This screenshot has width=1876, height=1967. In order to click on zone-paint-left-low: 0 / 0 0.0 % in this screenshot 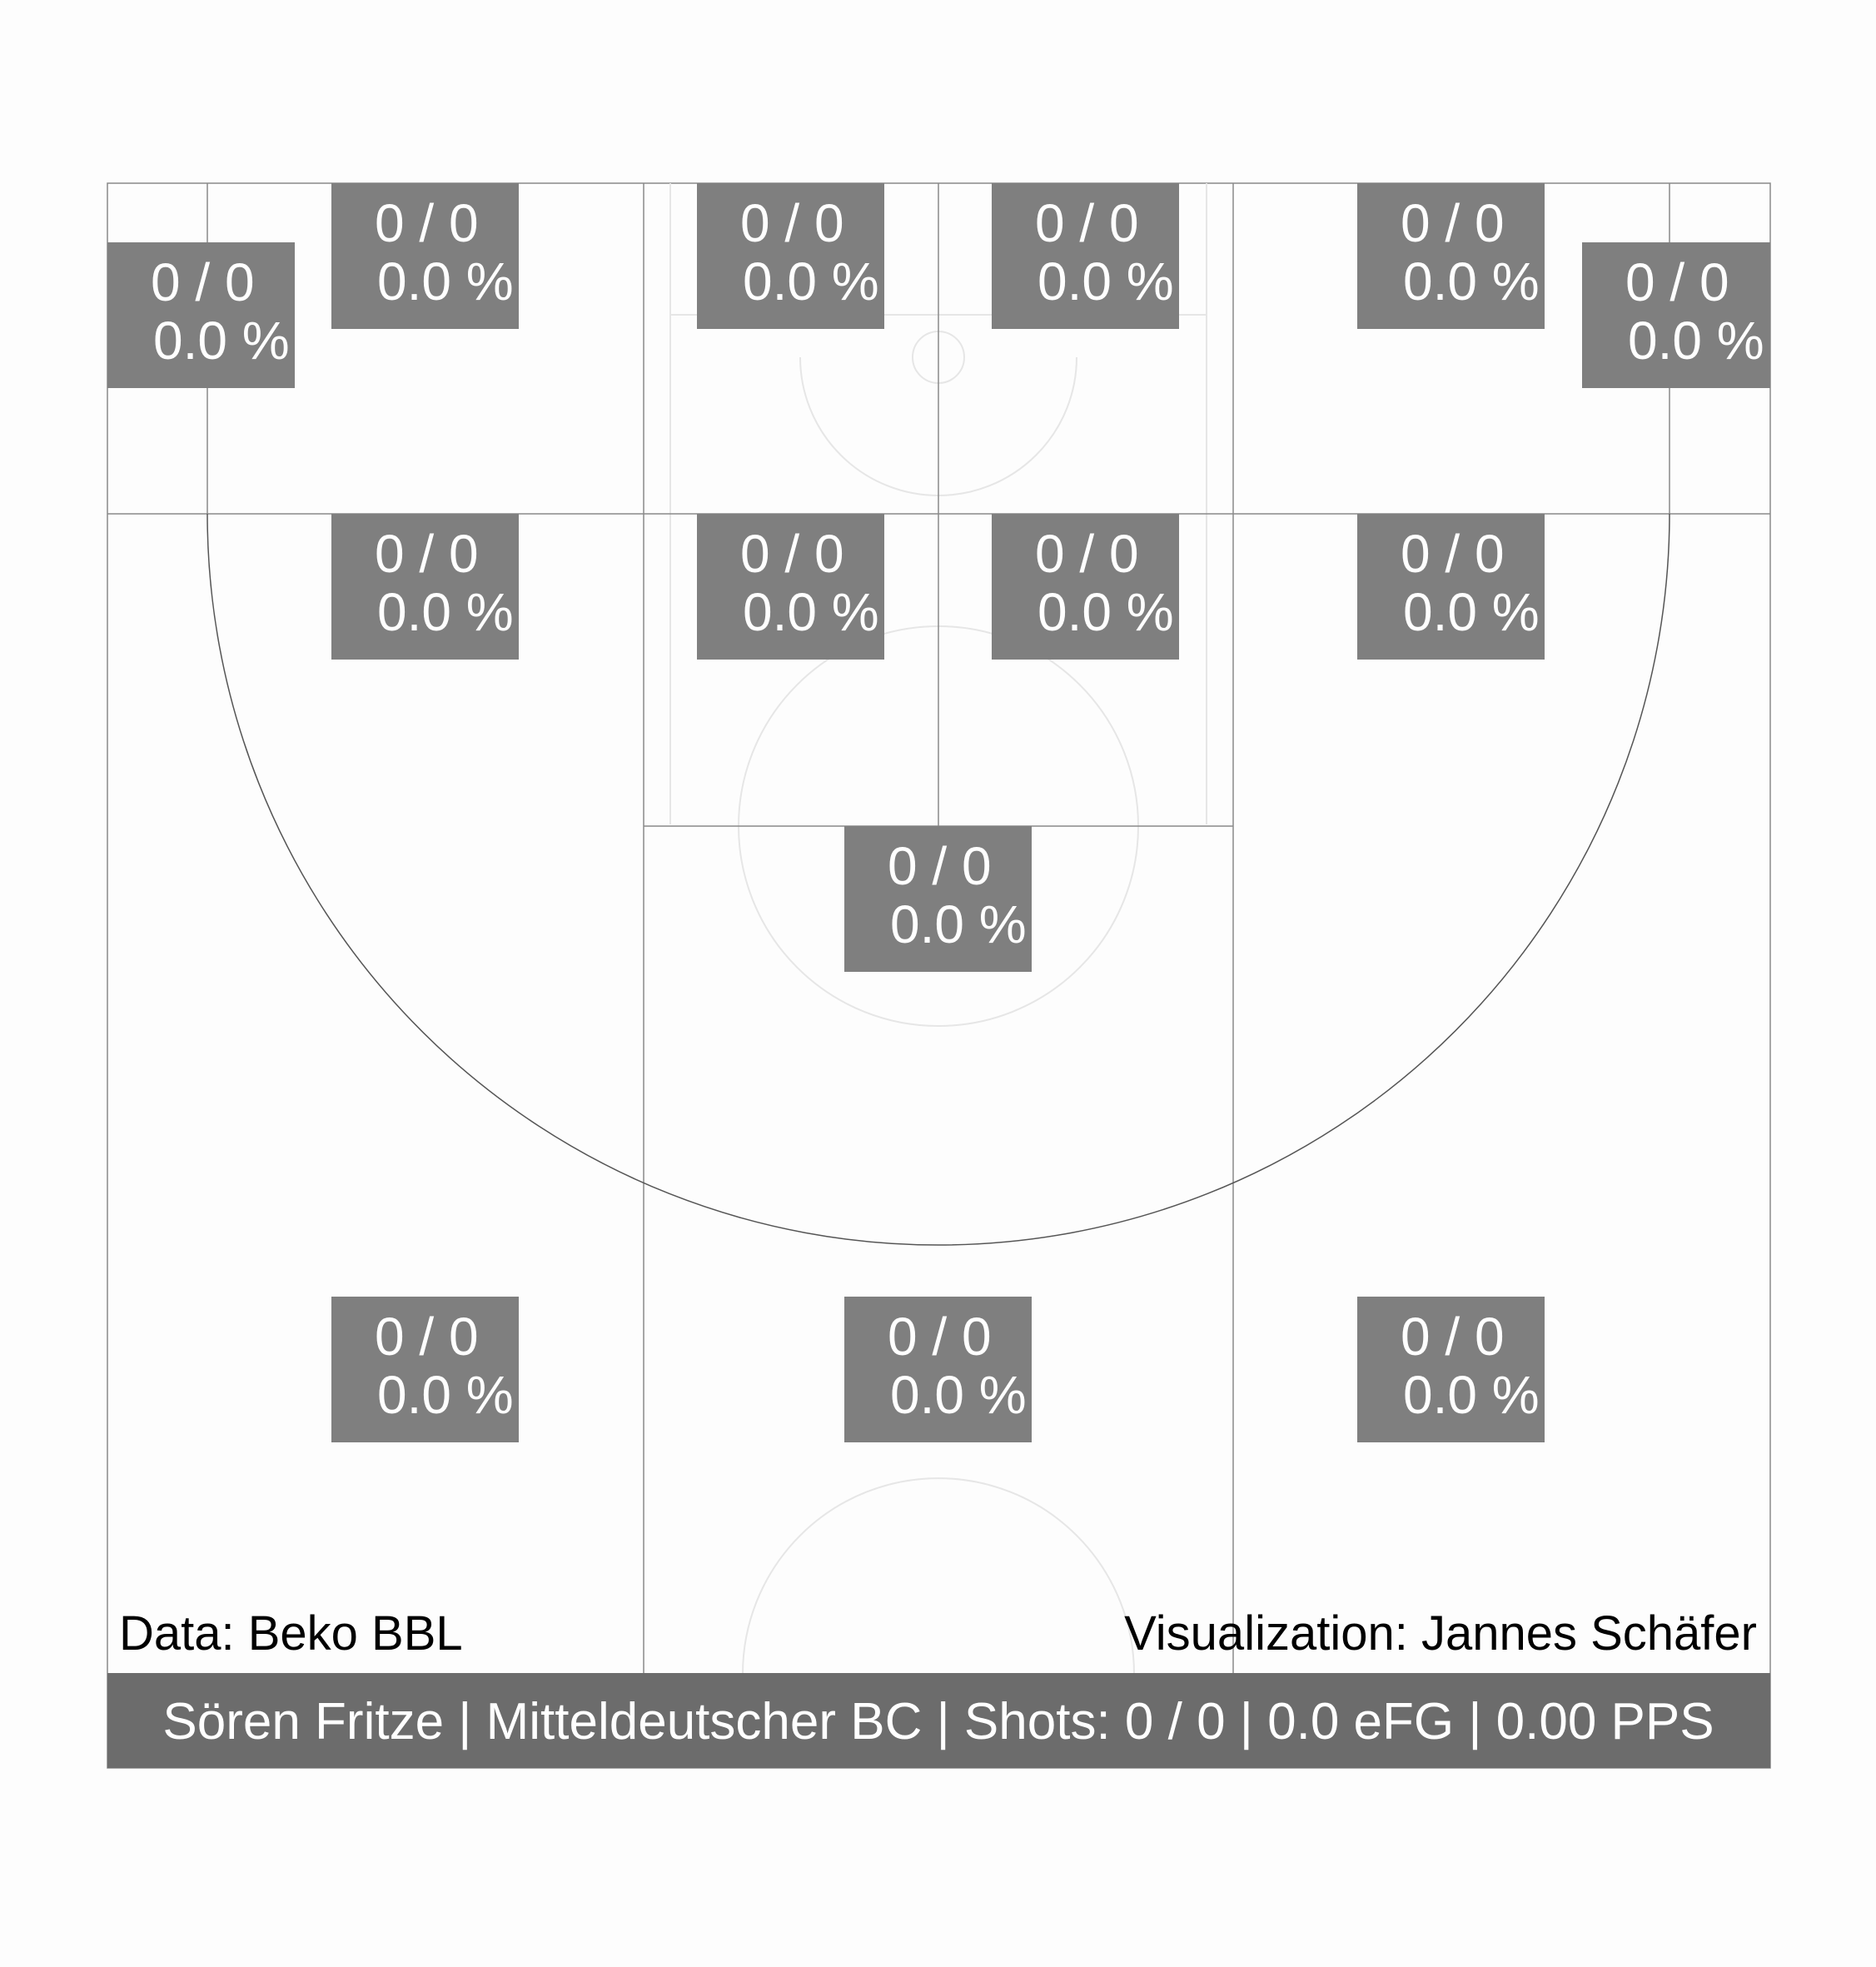, I will do `click(790, 256)`.